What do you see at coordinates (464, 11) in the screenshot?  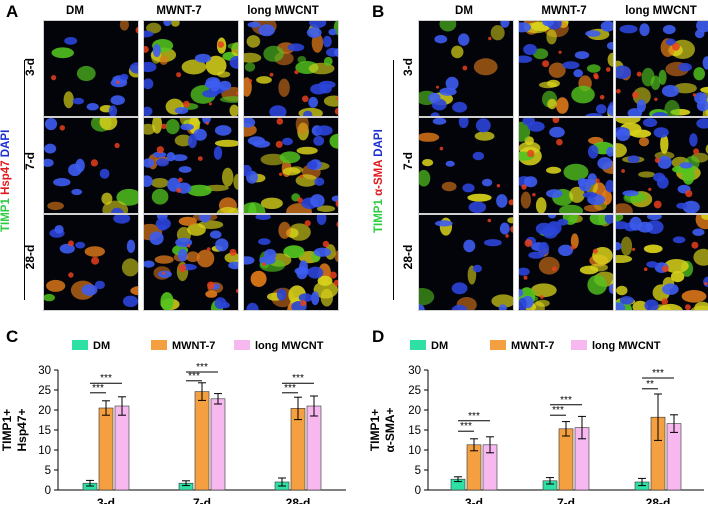 I see `panel-b-col-dm: DM` at bounding box center [464, 11].